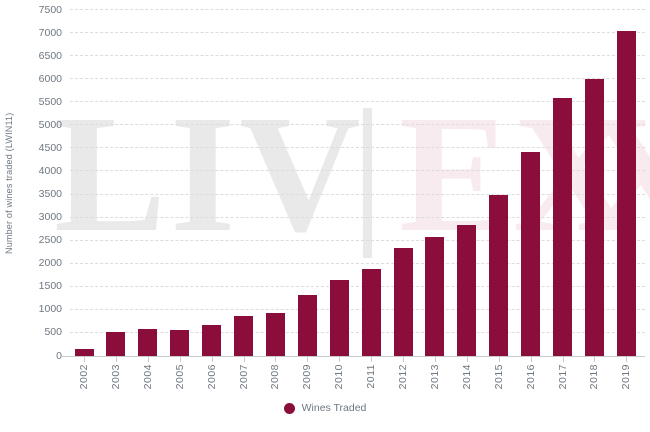 This screenshot has height=432, width=650. Describe the element at coordinates (275, 334) in the screenshot. I see `bar-2008` at that location.